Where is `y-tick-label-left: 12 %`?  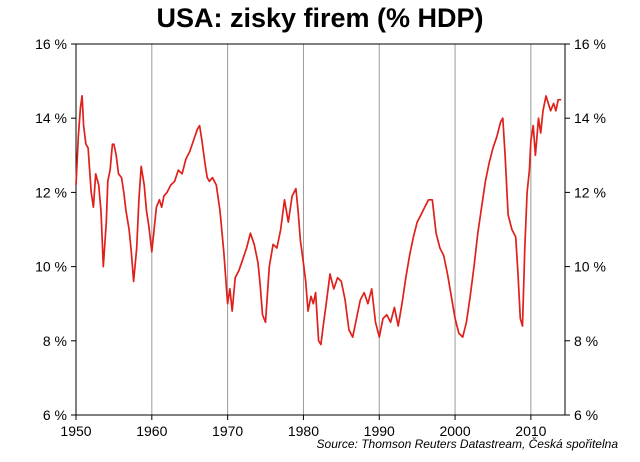 y-tick-label-left: 12 % is located at coordinates (51, 192).